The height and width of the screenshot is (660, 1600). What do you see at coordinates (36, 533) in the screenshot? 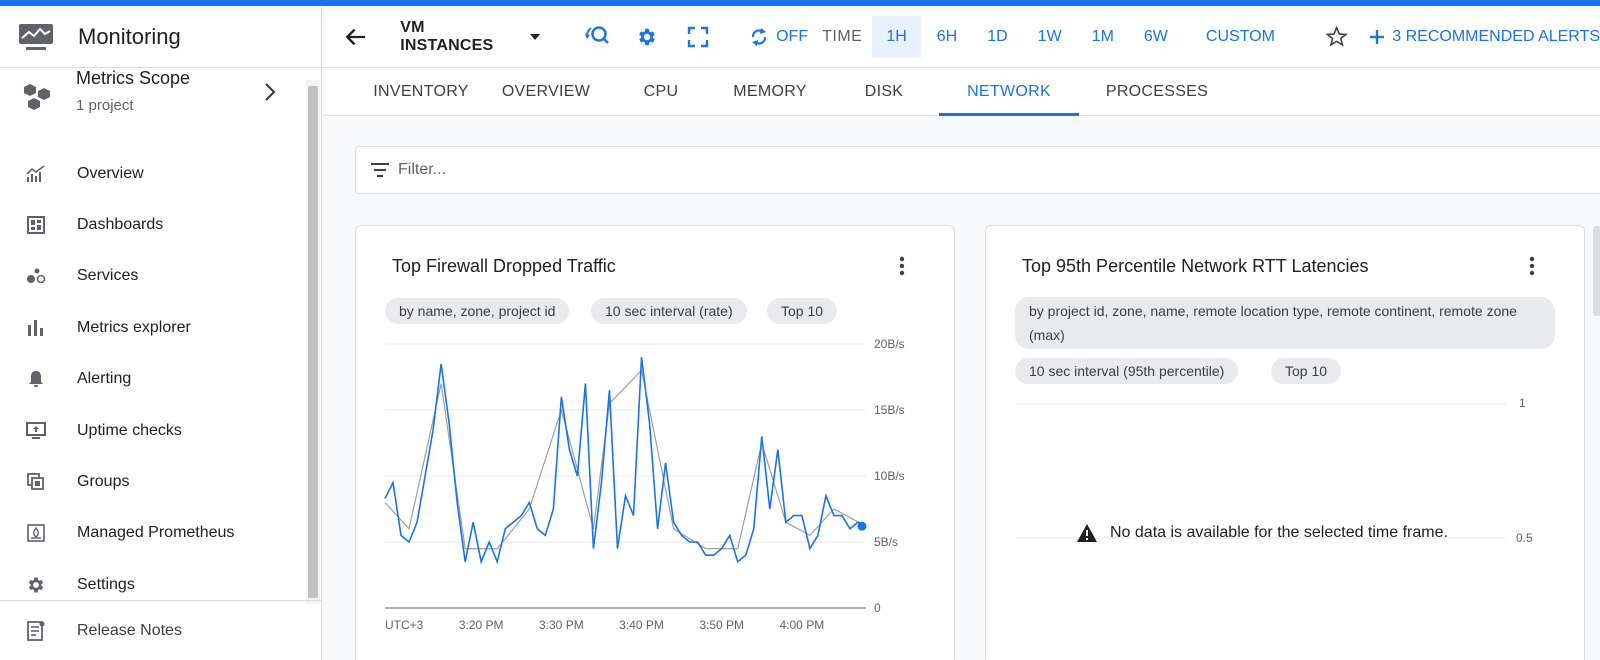
I see `prometheus-icon` at bounding box center [36, 533].